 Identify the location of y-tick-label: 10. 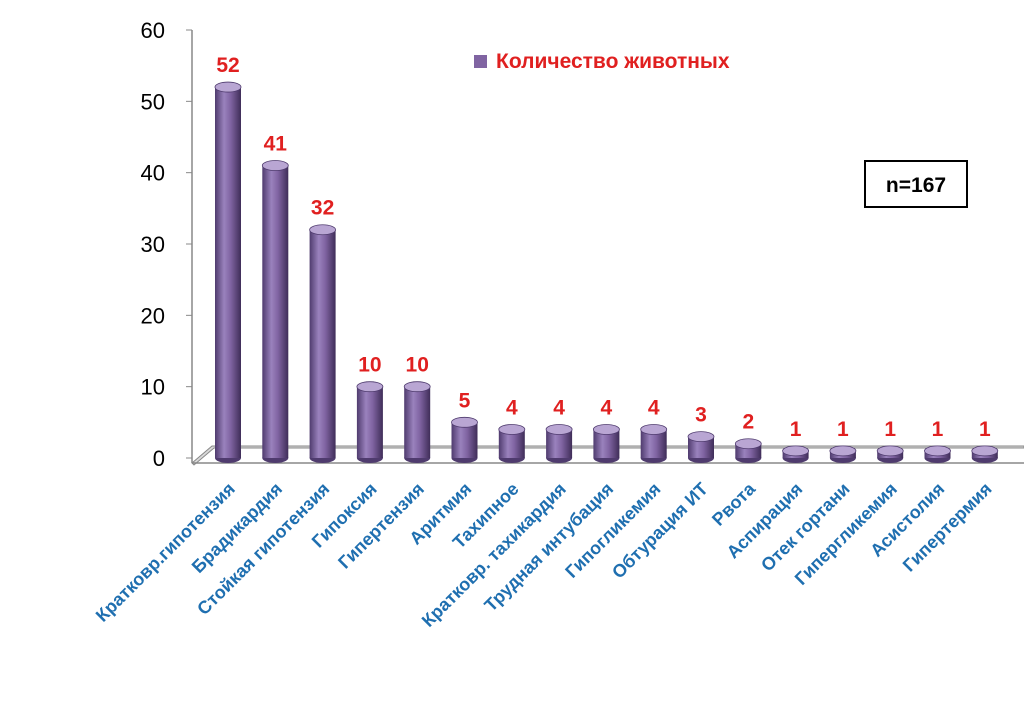
(153, 387).